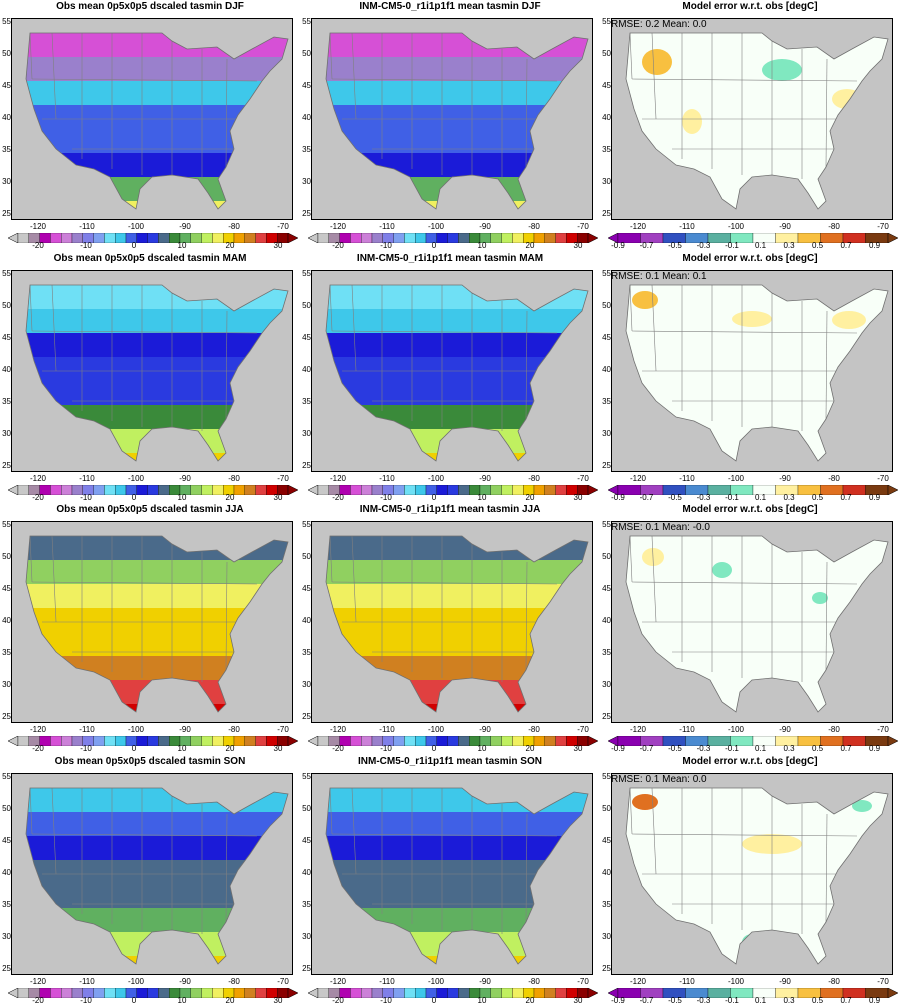  Describe the element at coordinates (450, 6) in the screenshot. I see `panel-title: INM-CM5-0_r1i1p1f1 mean tasmin DJF` at that location.